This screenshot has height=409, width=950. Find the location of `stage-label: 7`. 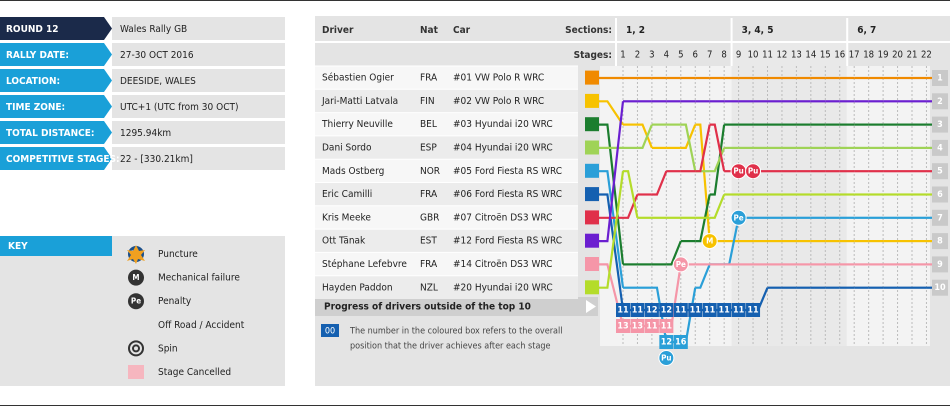

stage-label: 7 is located at coordinates (709, 55).